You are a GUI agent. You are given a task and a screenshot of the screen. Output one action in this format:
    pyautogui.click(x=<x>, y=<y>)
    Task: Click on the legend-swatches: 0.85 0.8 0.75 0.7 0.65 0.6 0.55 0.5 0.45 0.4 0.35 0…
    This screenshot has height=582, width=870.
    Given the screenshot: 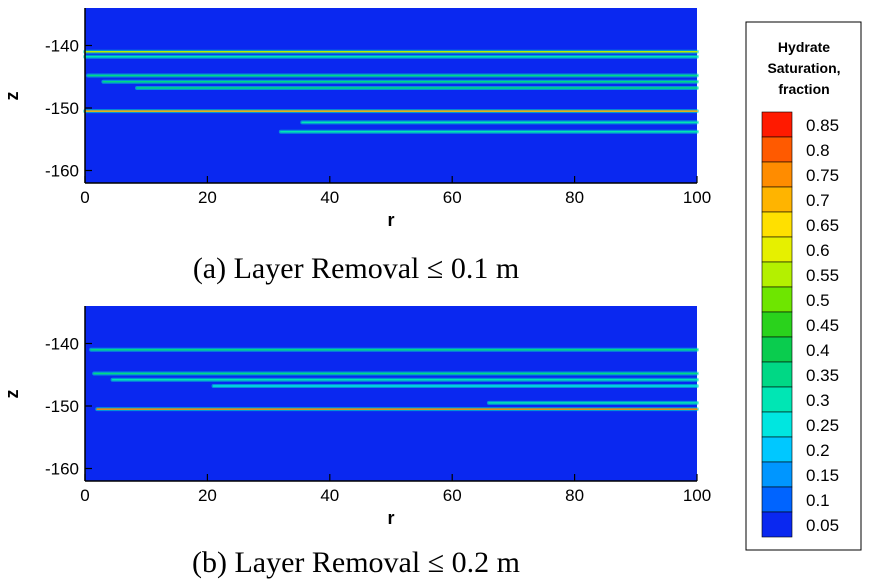 What is the action you would take?
    pyautogui.click(x=800, y=324)
    